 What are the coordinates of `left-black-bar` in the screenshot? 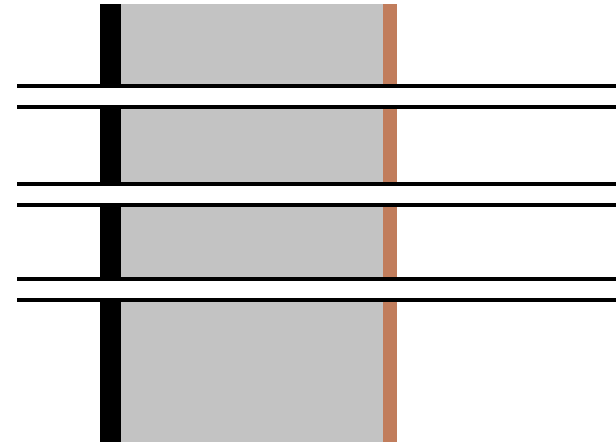 It's located at (110, 223).